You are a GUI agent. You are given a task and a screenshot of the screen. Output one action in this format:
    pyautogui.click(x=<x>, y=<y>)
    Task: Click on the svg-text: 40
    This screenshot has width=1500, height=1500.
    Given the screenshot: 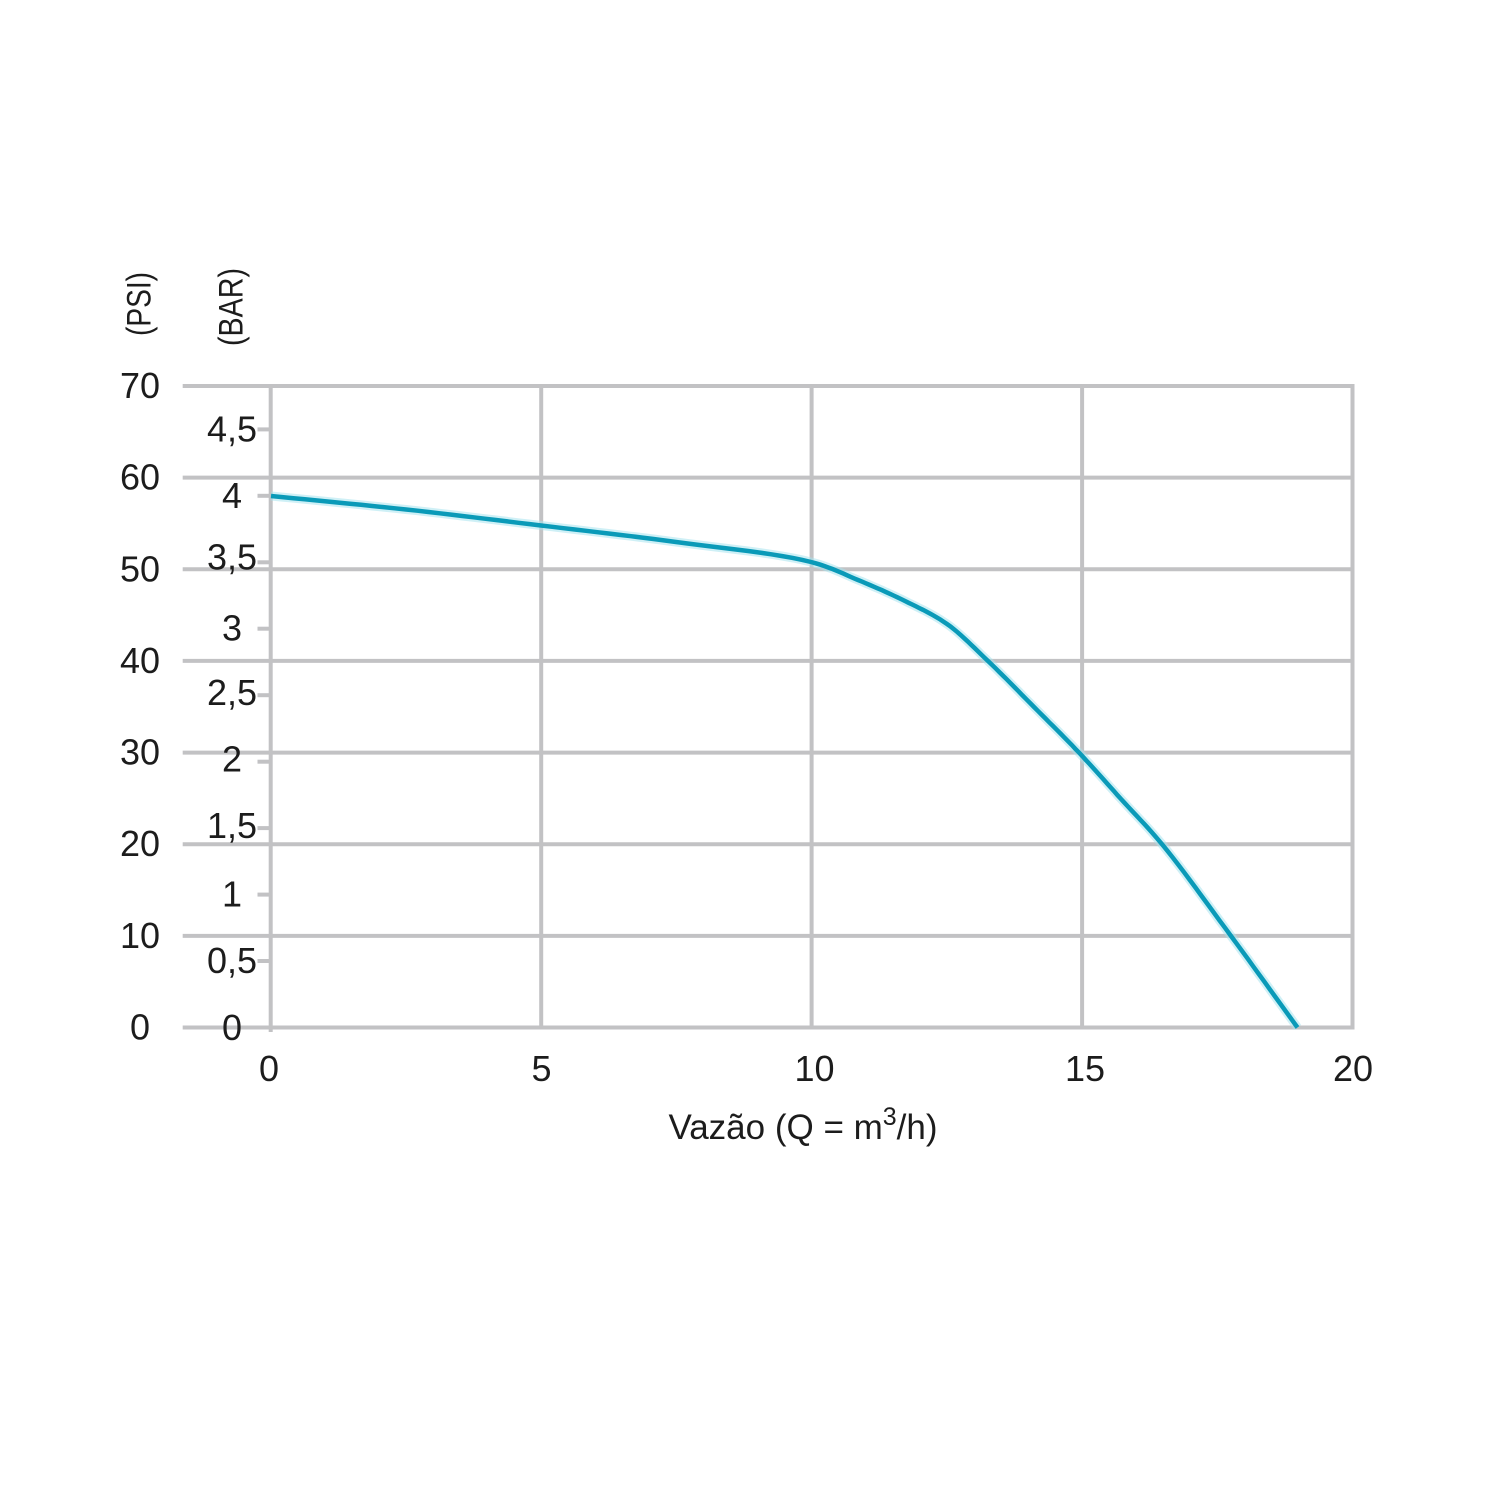 What is the action you would take?
    pyautogui.click(x=140, y=660)
    